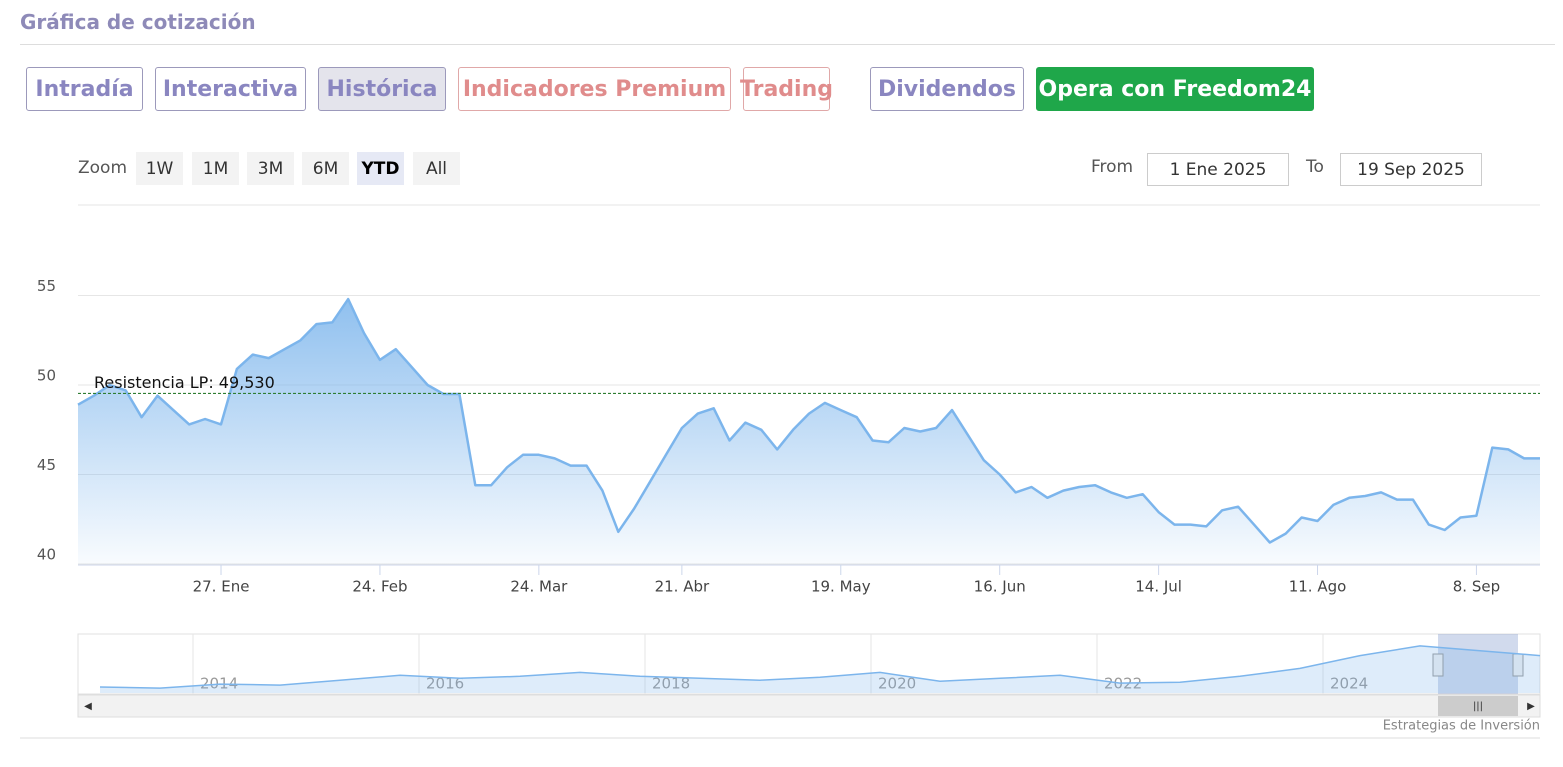 Image resolution: width=1563 pixels, height=767 pixels. Describe the element at coordinates (379, 587) in the screenshot. I see `x-tick-label: 24. Feb` at that location.